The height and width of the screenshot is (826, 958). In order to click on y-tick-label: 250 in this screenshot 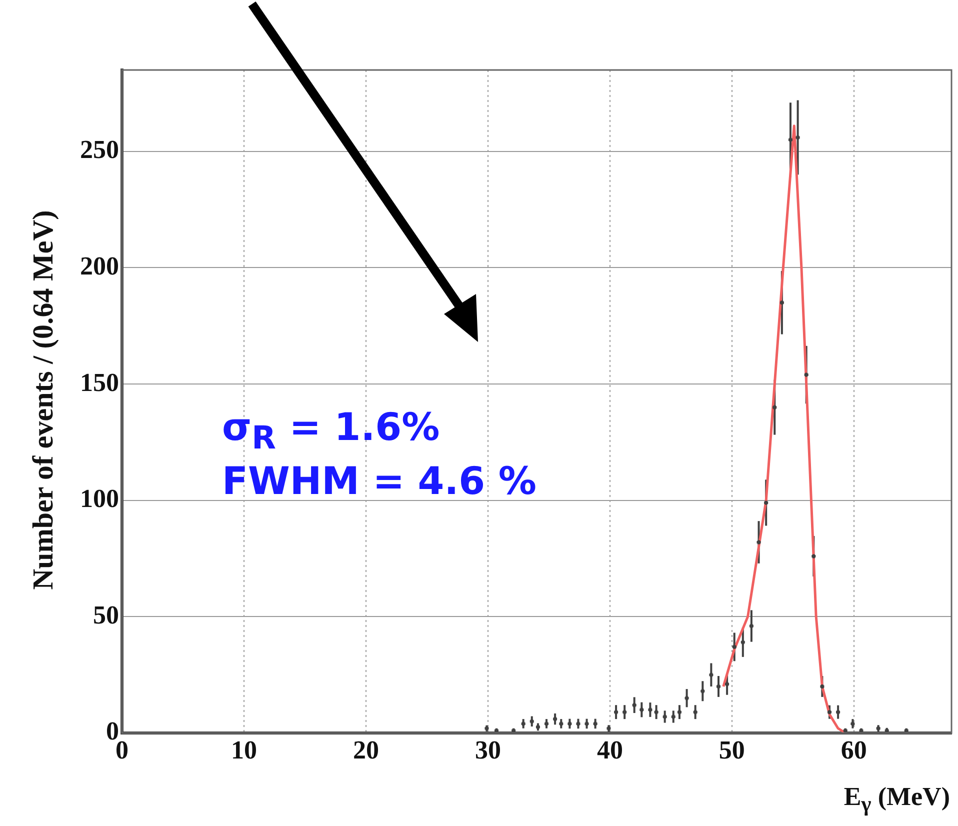, I will do `click(99, 149)`.